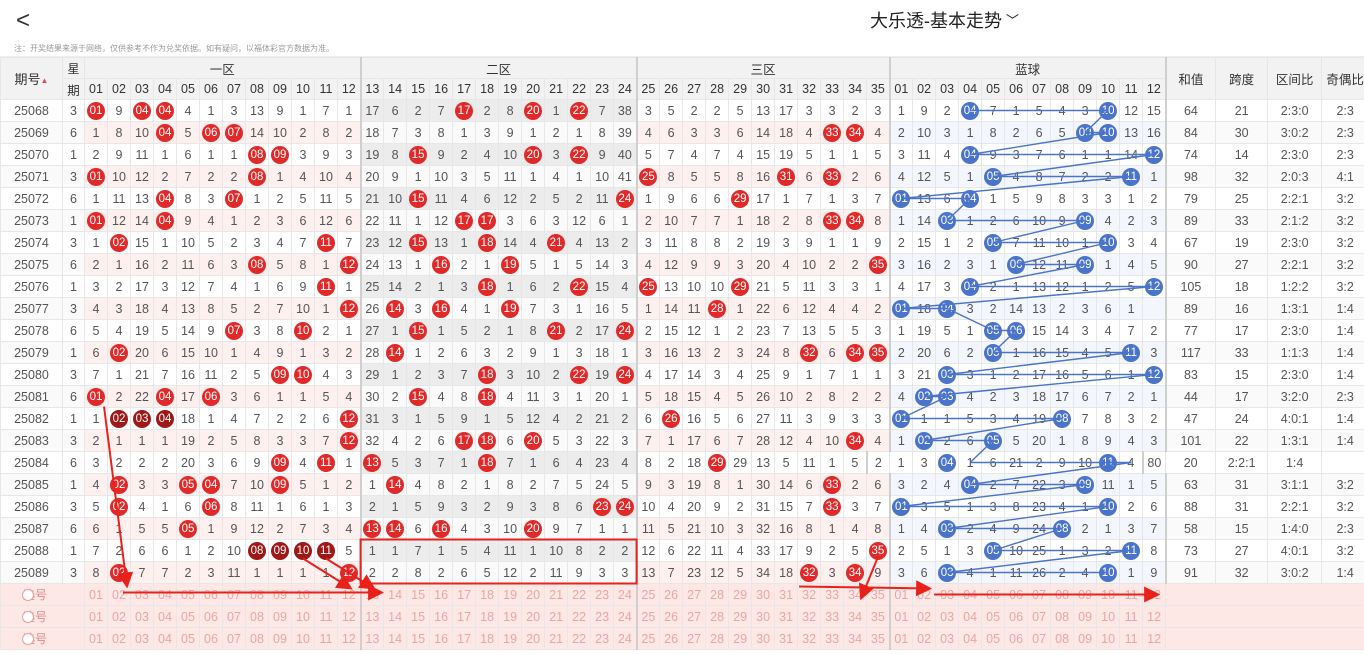  What do you see at coordinates (1131, 638) in the screenshot?
I see `pick-blue-number: 11` at bounding box center [1131, 638].